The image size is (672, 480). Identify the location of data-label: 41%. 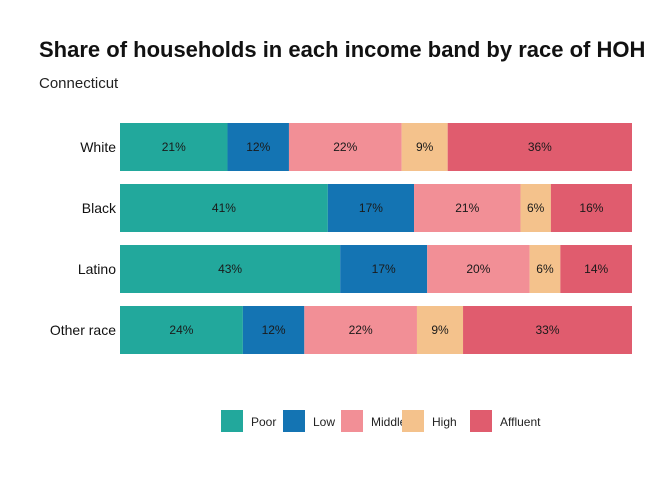
(224, 208).